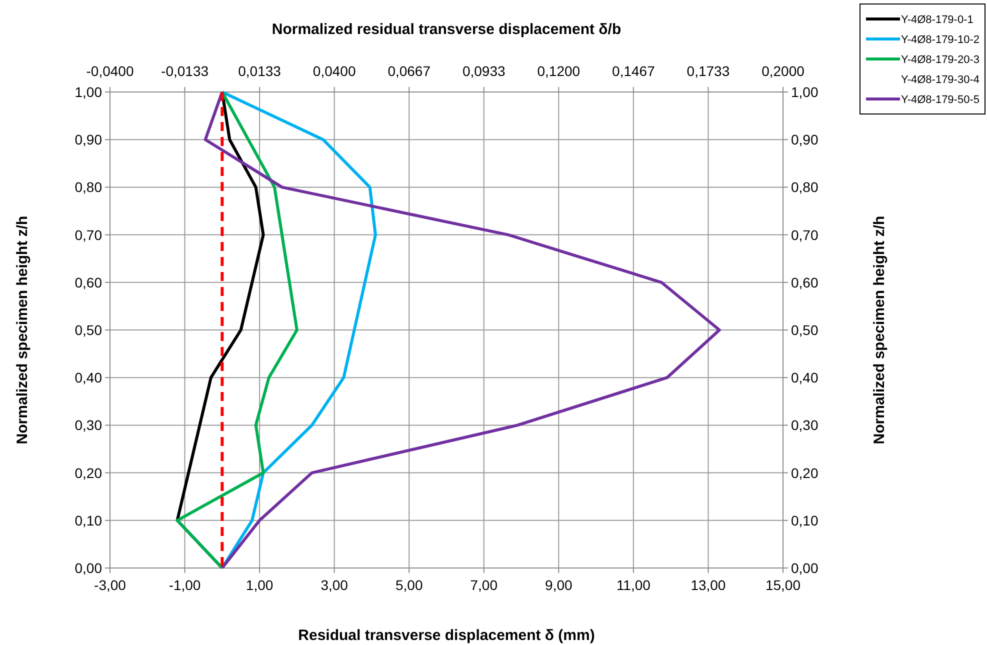 The image size is (987, 645). I want to click on y-tick-label: 0,20, so click(88, 472).